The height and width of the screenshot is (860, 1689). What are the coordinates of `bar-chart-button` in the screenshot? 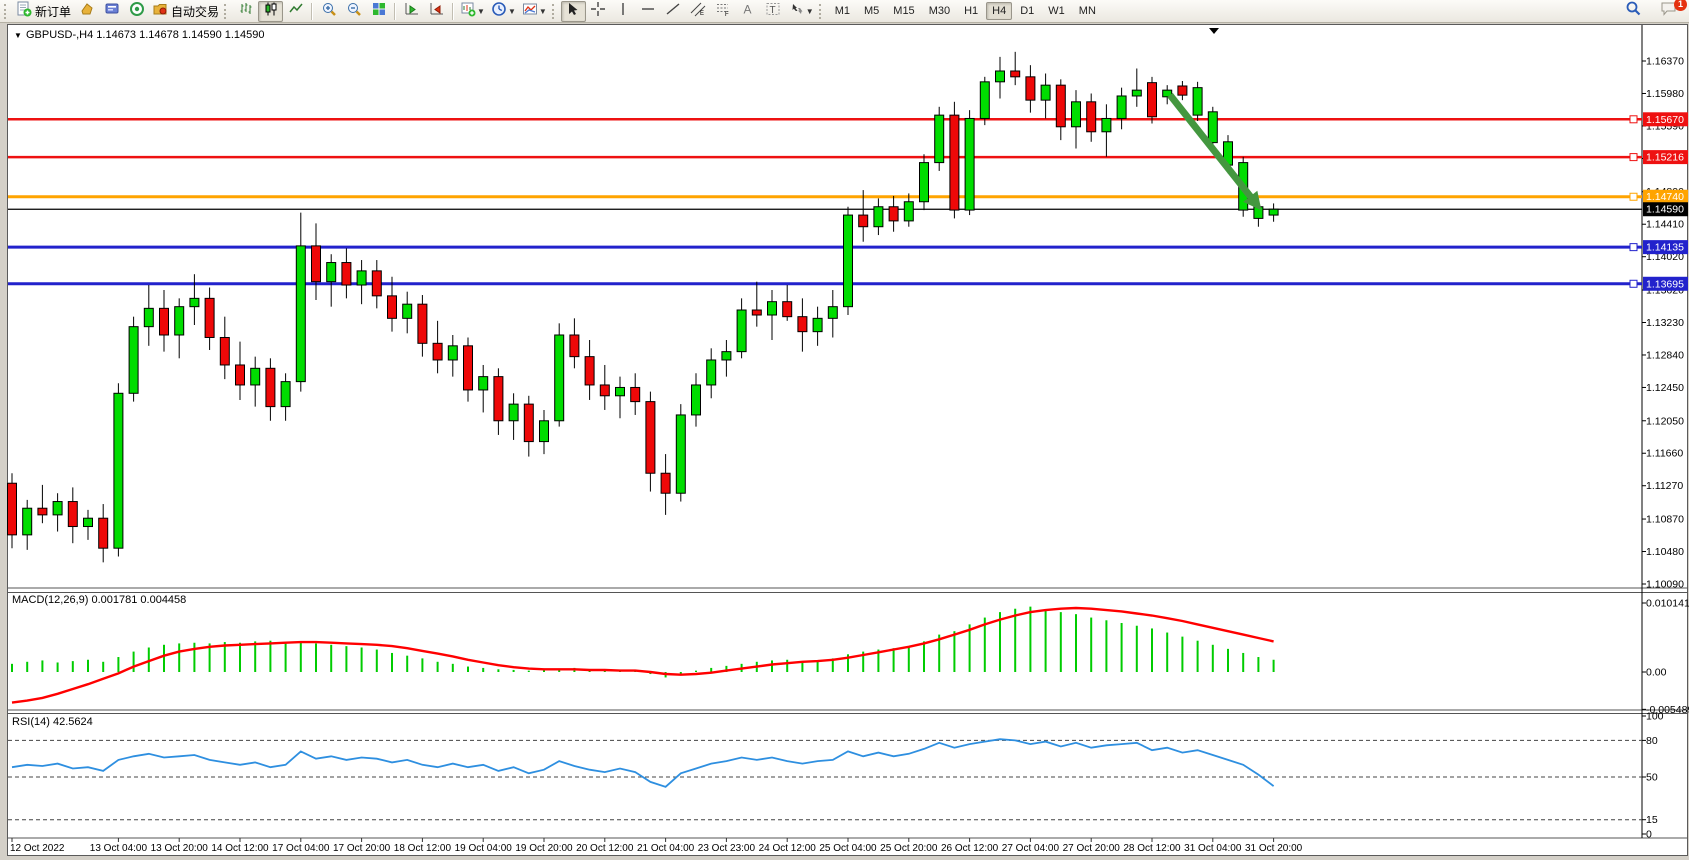 It's located at (245, 11).